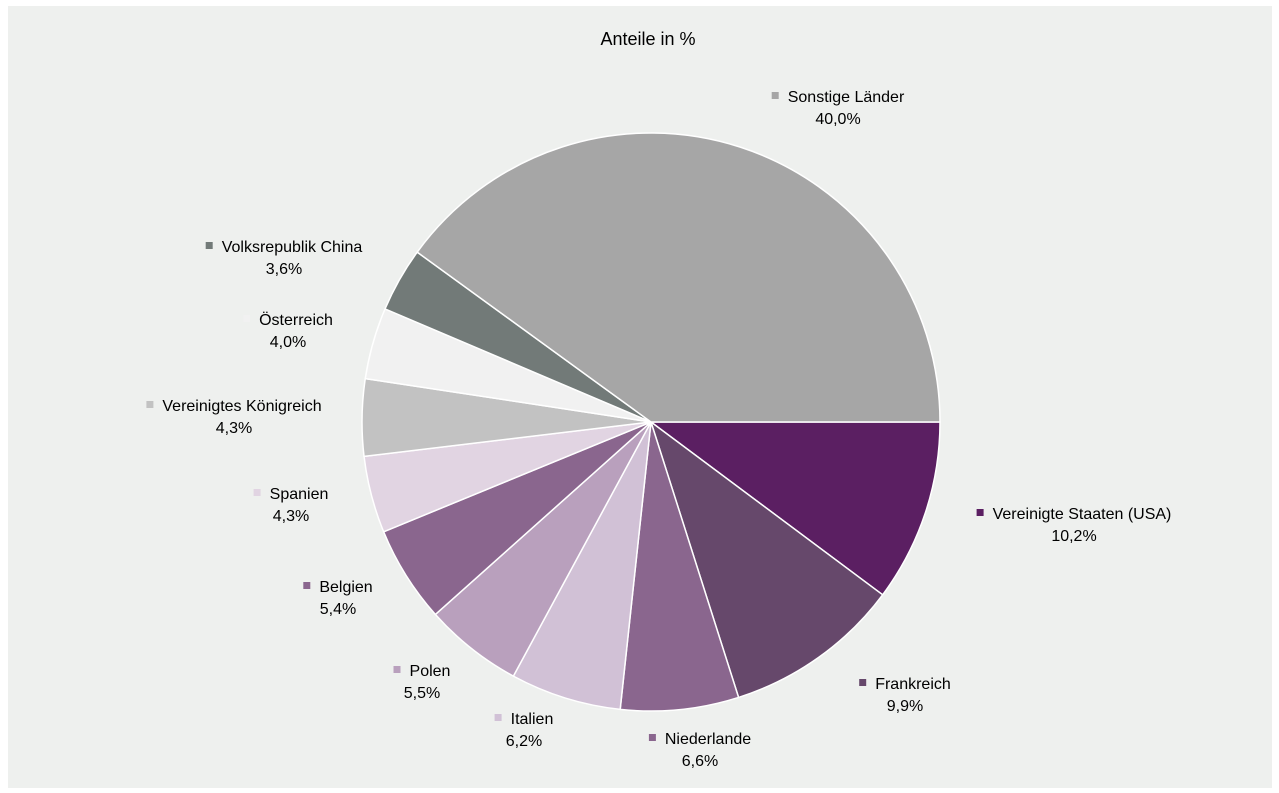 The height and width of the screenshot is (793, 1279). I want to click on slice-label: Sonstige Länder 40,0%, so click(838, 108).